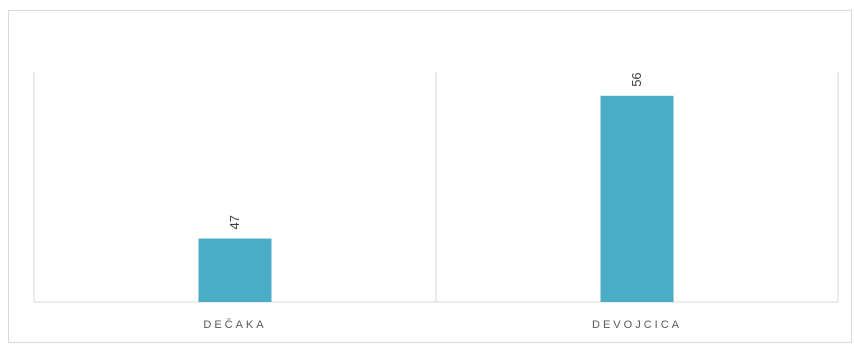  What do you see at coordinates (636, 79) in the screenshot?
I see `data-label-2: 56` at bounding box center [636, 79].